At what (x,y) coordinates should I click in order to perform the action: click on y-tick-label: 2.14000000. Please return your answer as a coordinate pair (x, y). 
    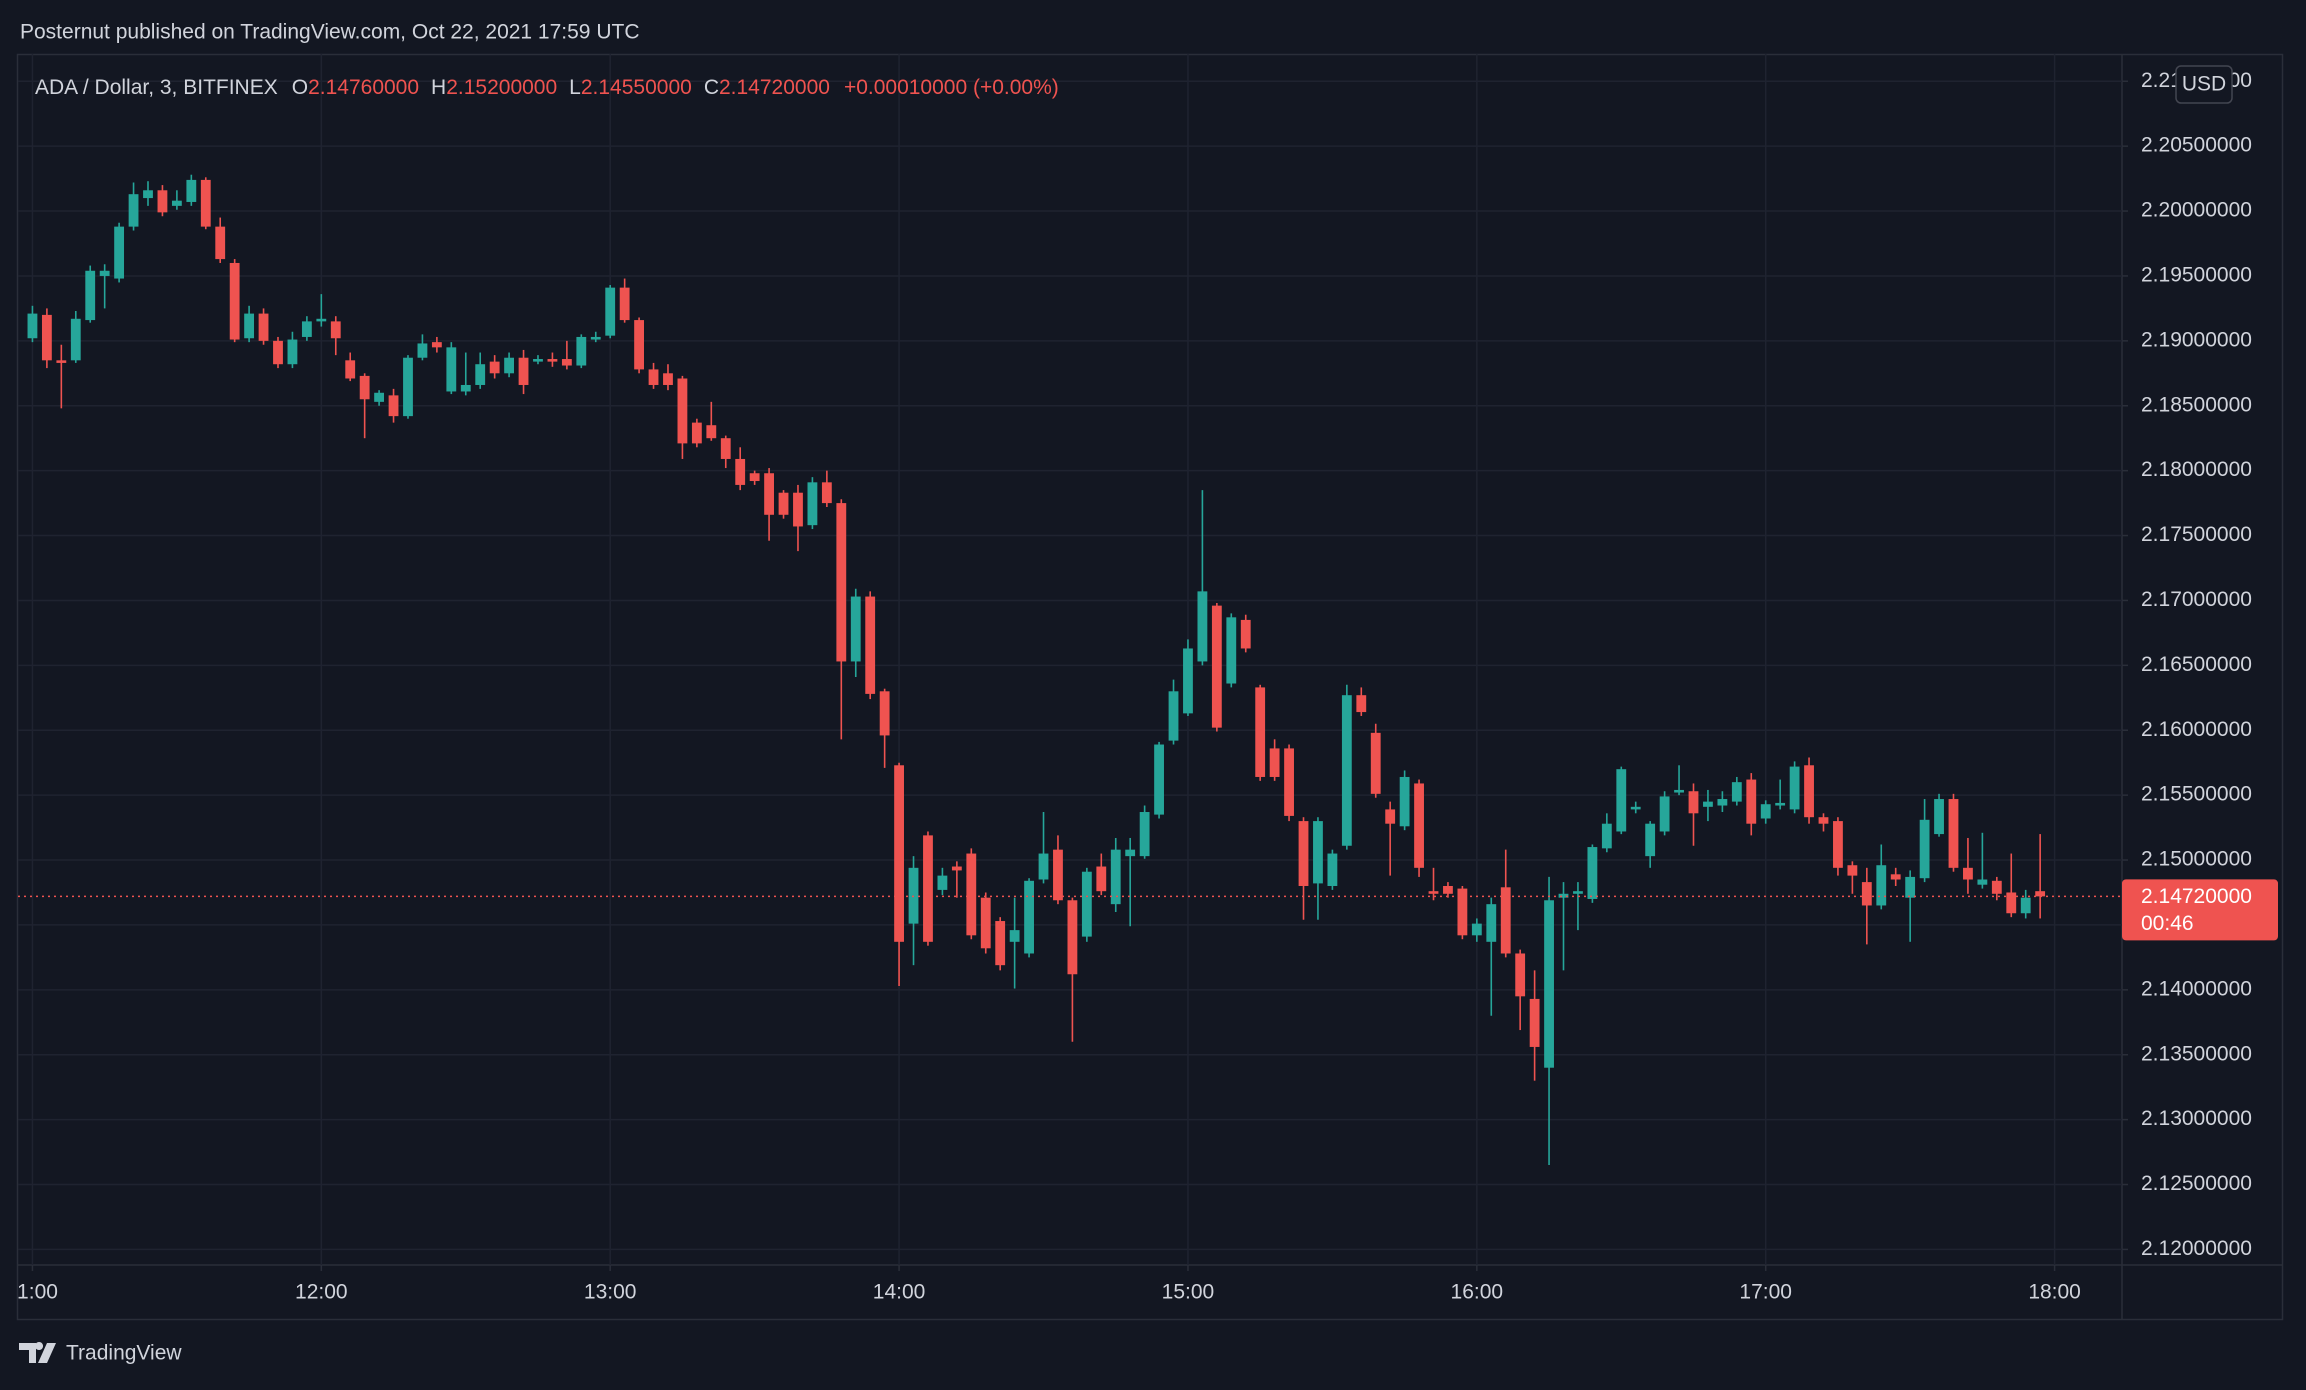
    Looking at the image, I should click on (2196, 988).